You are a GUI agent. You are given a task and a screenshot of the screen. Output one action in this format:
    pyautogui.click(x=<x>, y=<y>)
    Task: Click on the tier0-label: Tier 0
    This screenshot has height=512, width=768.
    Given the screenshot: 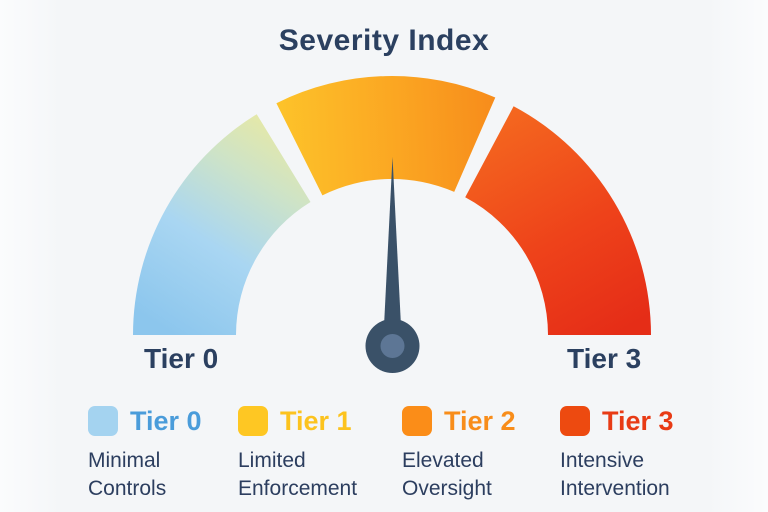 What is the action you would take?
    pyautogui.click(x=166, y=421)
    